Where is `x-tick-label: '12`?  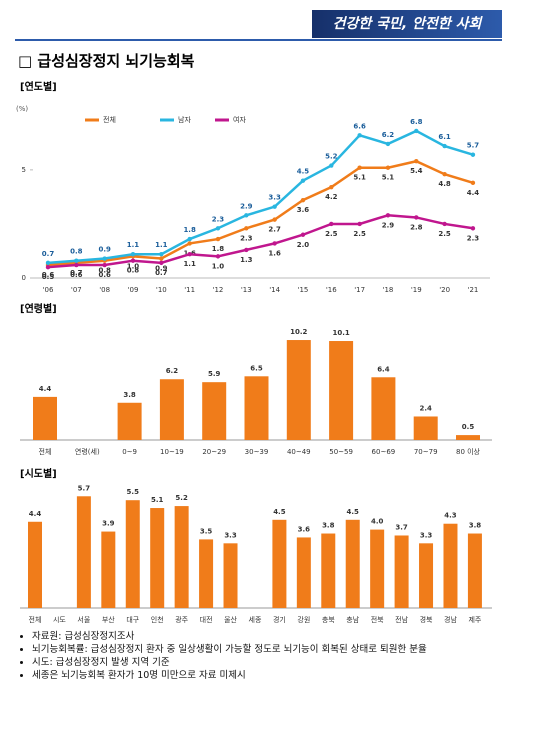
x-tick-label: '12 is located at coordinates (218, 290).